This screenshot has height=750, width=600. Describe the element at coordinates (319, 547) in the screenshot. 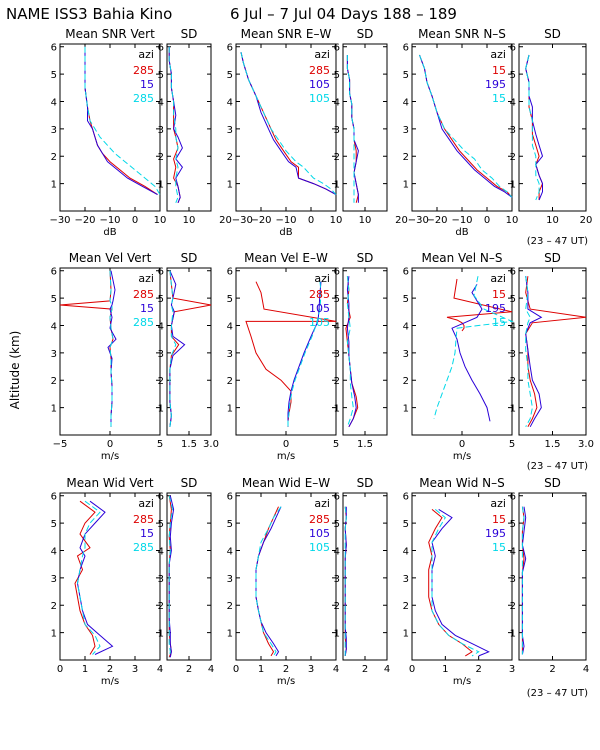

I see `legend-entry-cyan: 105` at that location.